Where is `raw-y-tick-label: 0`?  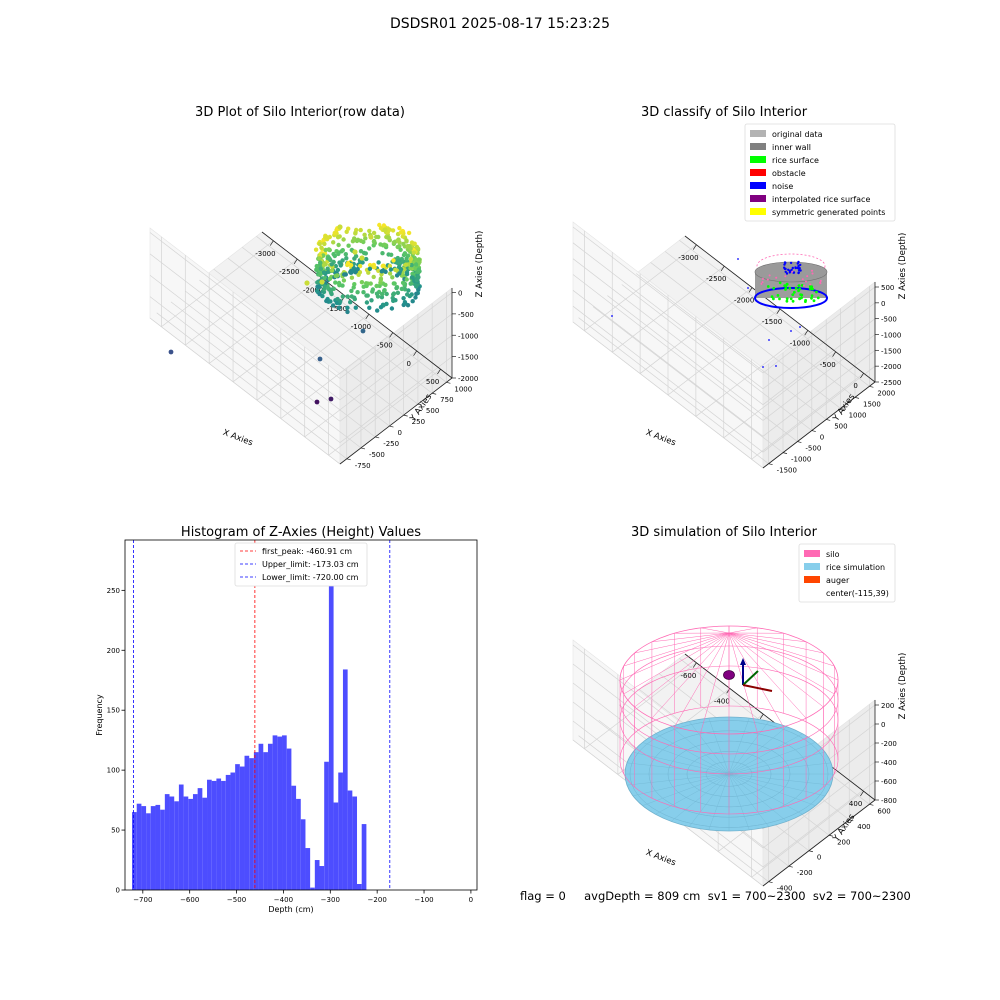
raw-y-tick-label: 0 is located at coordinates (399, 433).